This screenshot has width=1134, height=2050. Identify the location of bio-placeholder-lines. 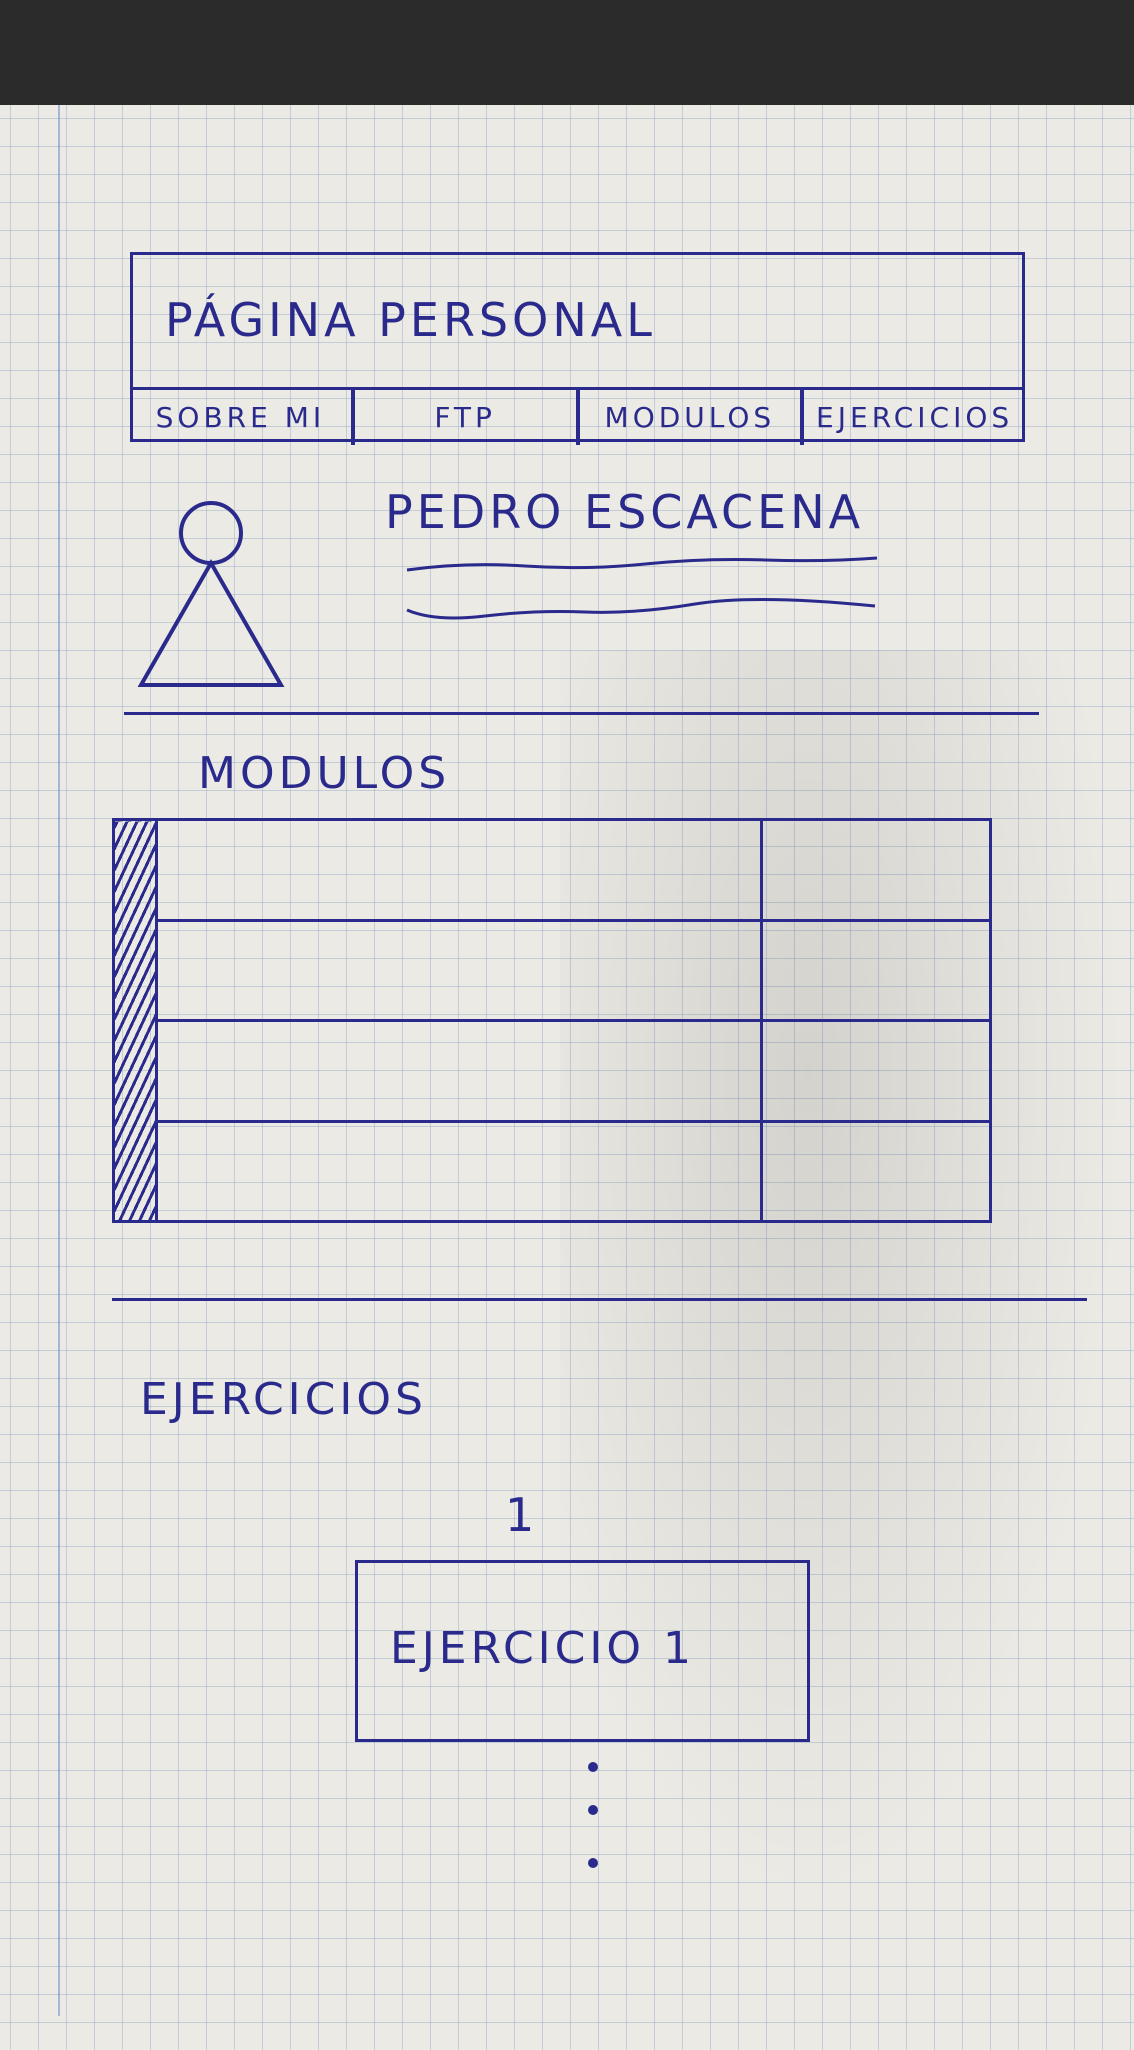
(642, 588).